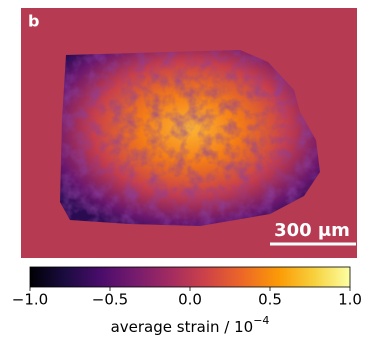 This screenshot has height=345, width=374. I want to click on colorbar-tick-label: 1.0, so click(350, 300).